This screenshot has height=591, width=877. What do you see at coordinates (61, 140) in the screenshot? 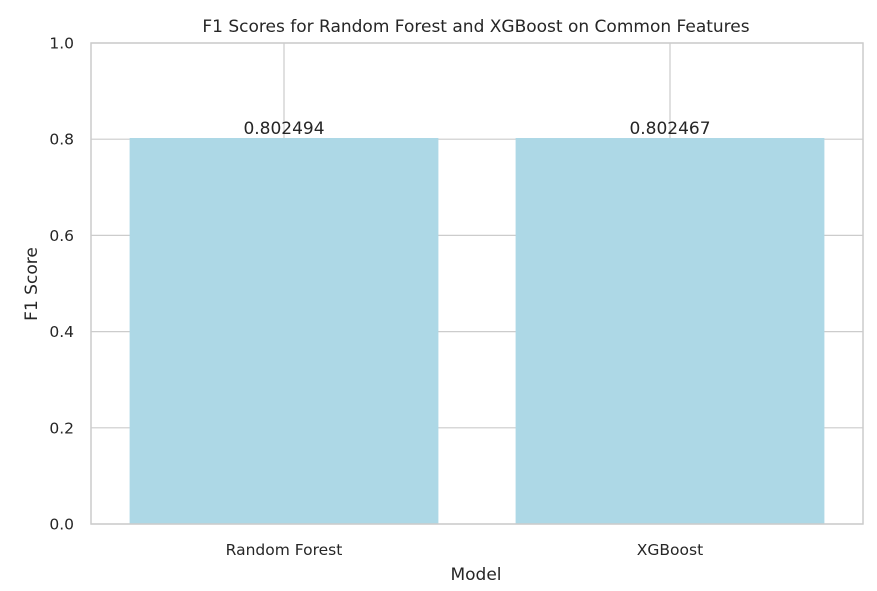
I see `y-tick-label: 0.8` at bounding box center [61, 140].